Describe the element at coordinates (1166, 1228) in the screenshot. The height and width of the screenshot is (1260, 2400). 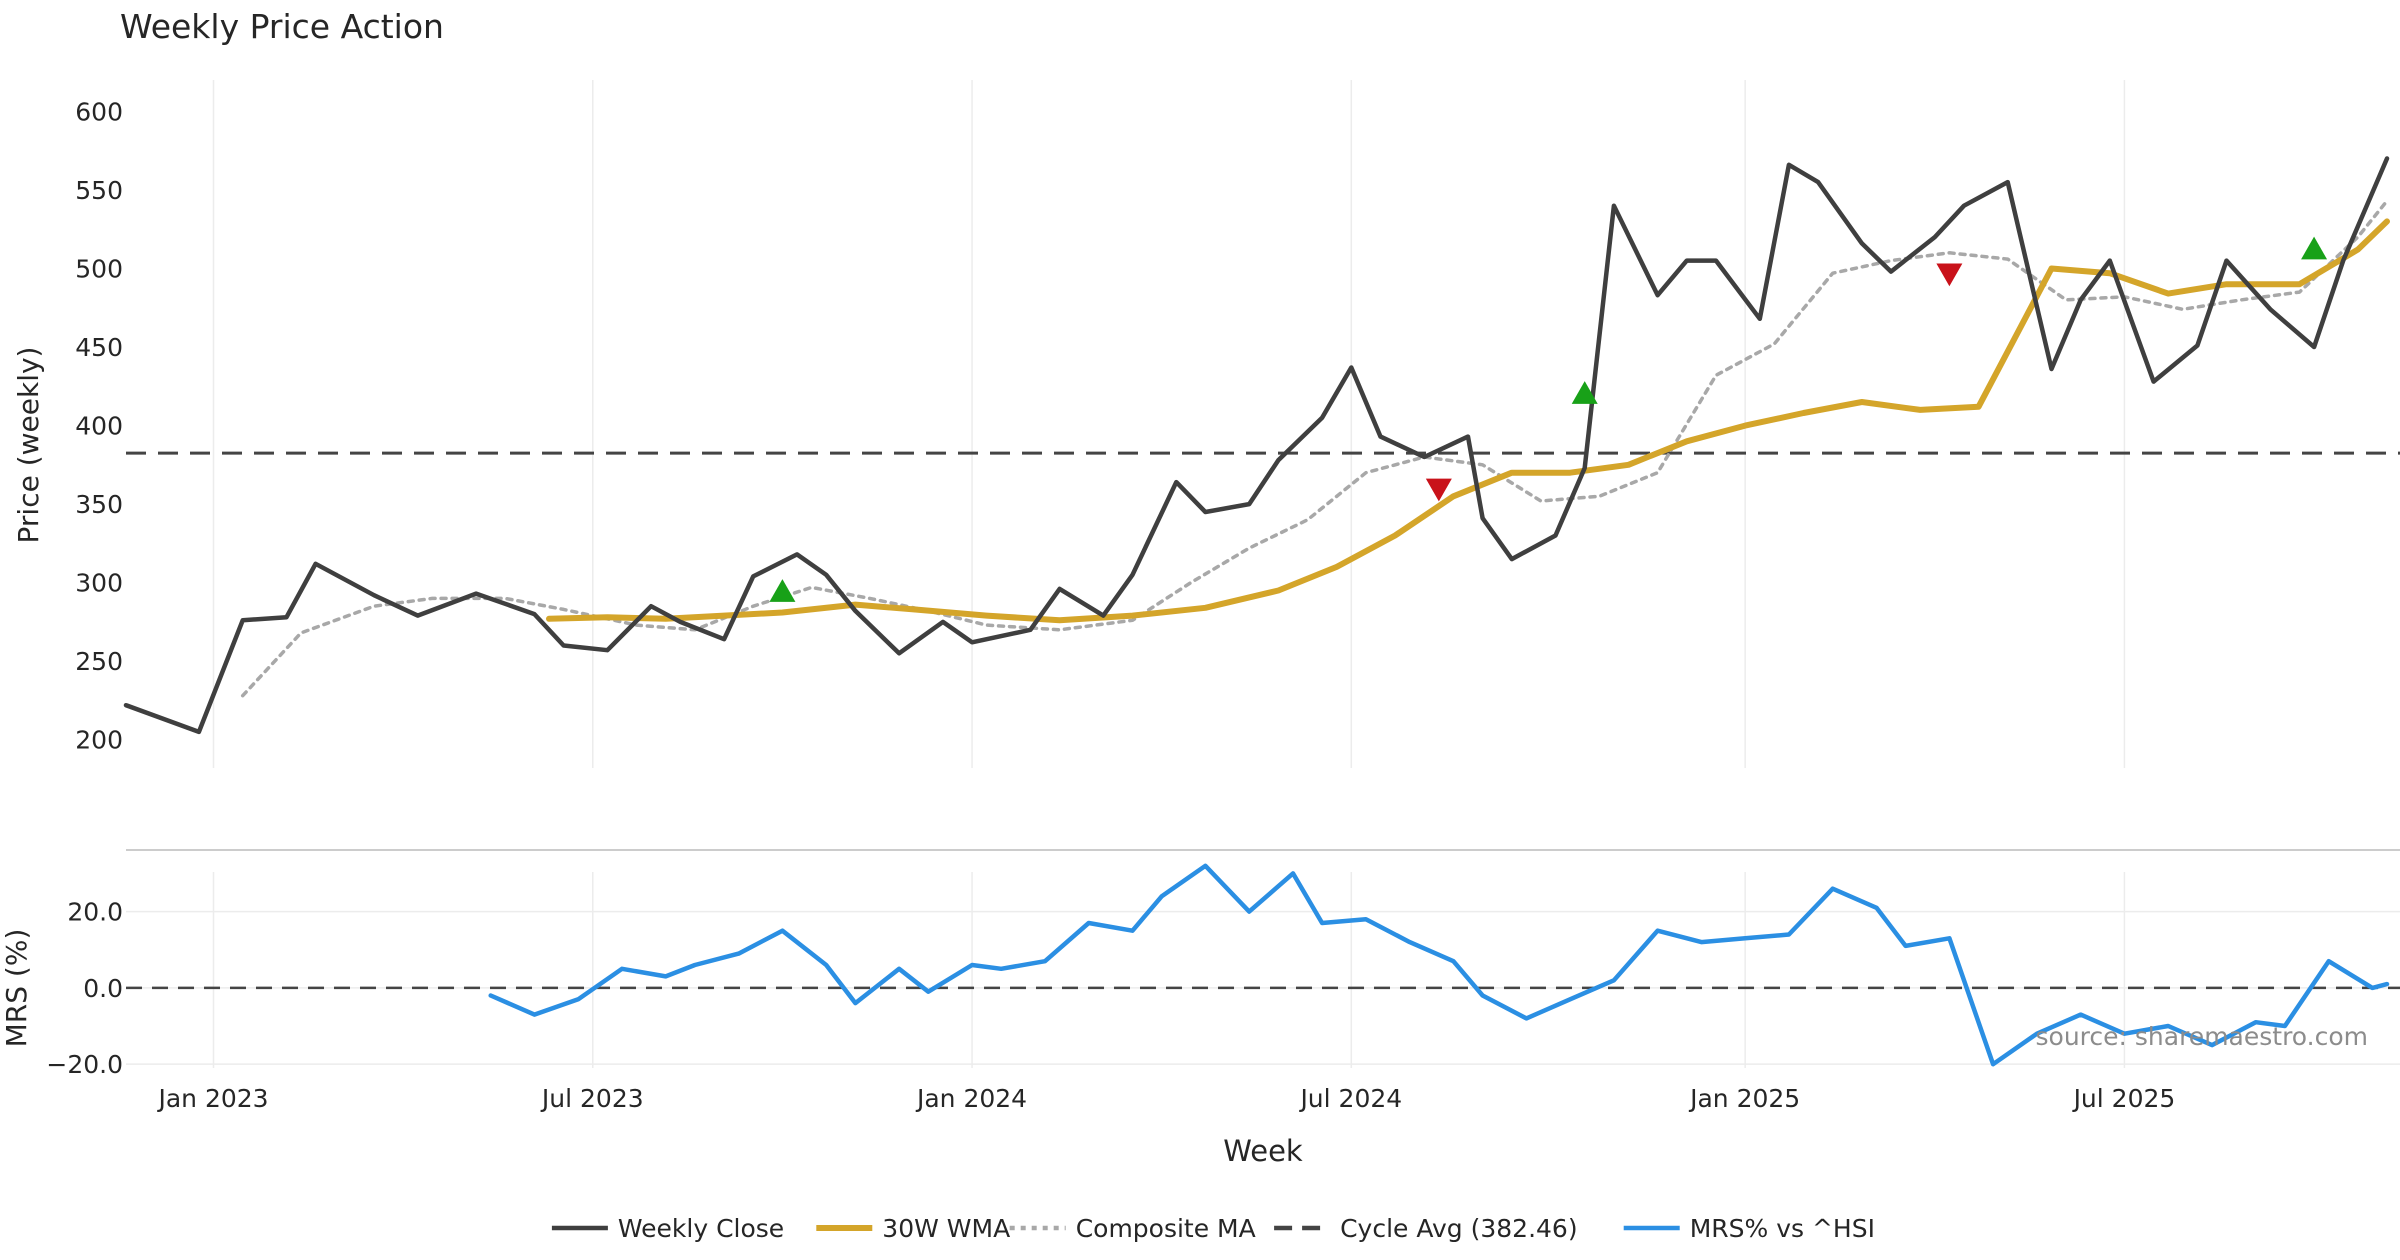
I see `legend-label-composite: Composite MA` at that location.